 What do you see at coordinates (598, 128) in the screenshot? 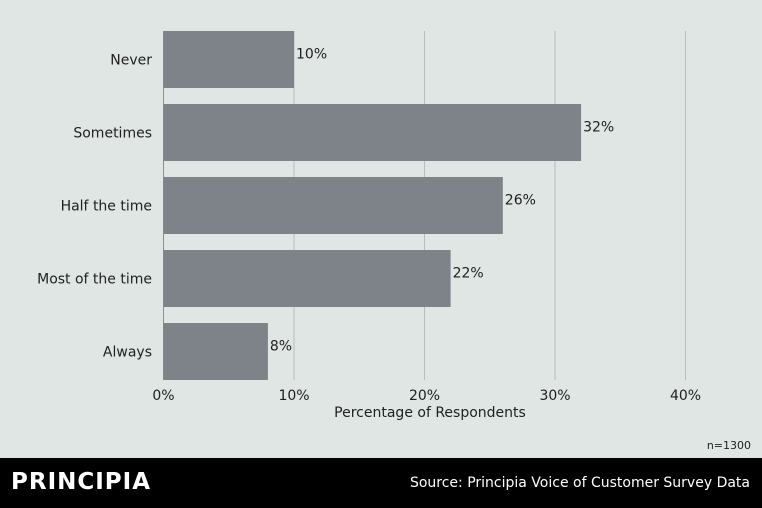
I see `value-label: 32%` at bounding box center [598, 128].